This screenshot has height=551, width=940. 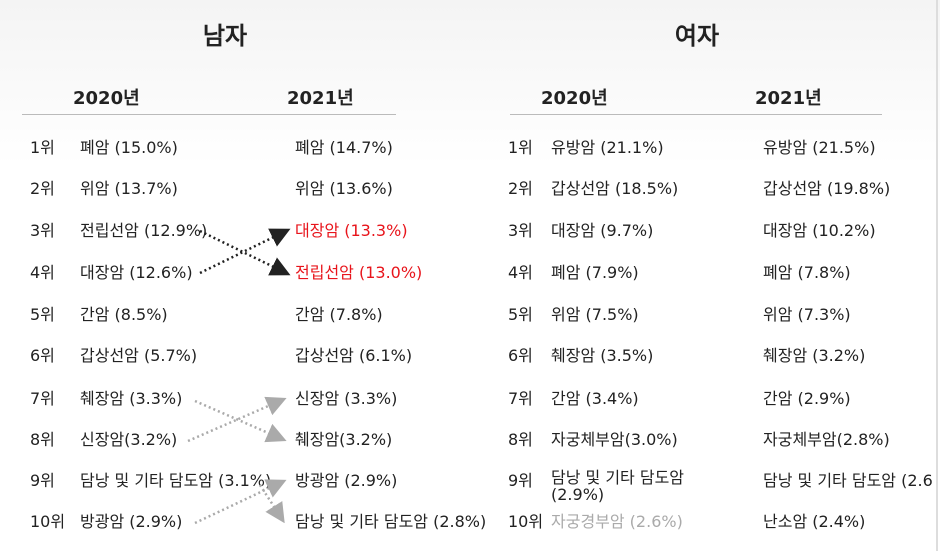 I want to click on cancer-2021: 췌장암 (3.2%), so click(x=814, y=355).